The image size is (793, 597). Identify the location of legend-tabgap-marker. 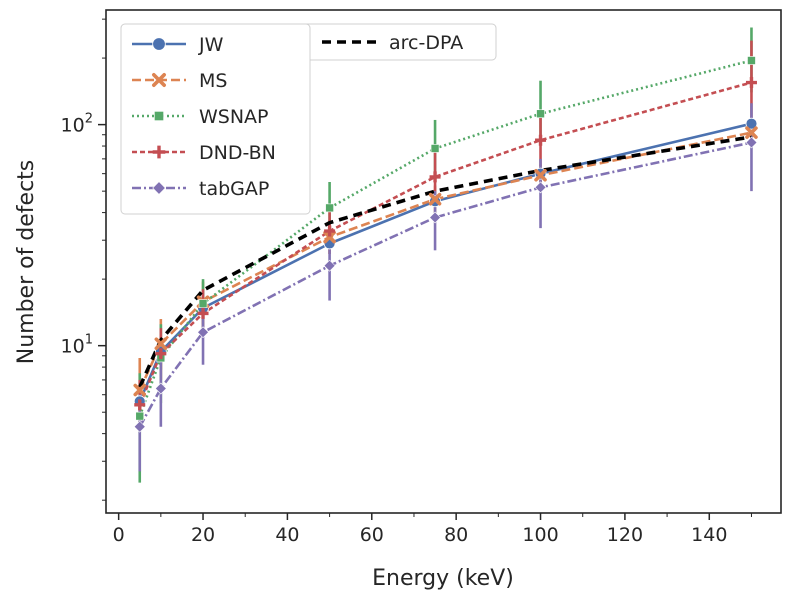
(159, 188).